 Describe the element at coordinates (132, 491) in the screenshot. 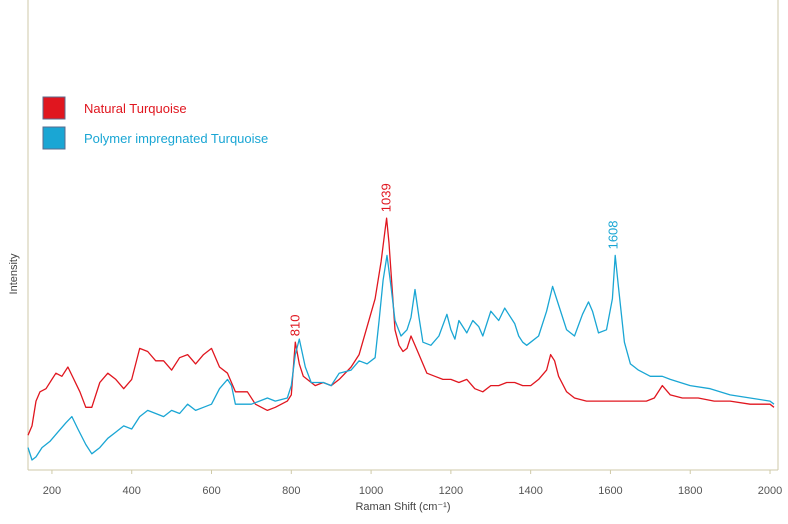

I see `x-tick-label: 400` at that location.